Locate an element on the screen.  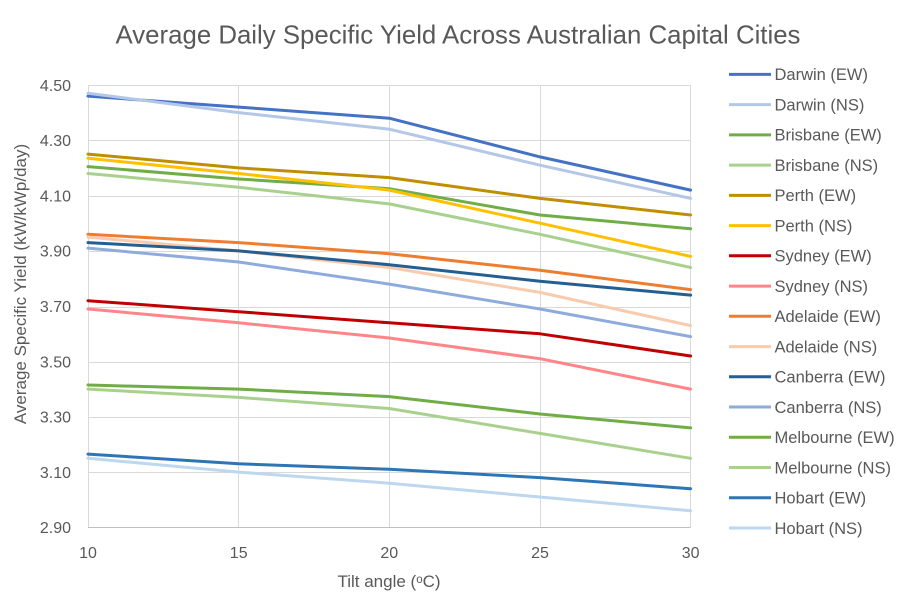
svg-text: 25 is located at coordinates (540, 553).